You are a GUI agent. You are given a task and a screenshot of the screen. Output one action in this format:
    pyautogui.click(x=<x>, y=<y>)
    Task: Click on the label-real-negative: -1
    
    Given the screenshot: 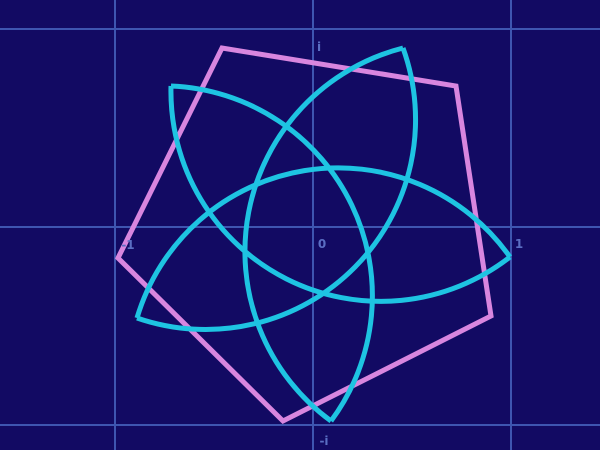 What is the action you would take?
    pyautogui.click(x=127, y=245)
    